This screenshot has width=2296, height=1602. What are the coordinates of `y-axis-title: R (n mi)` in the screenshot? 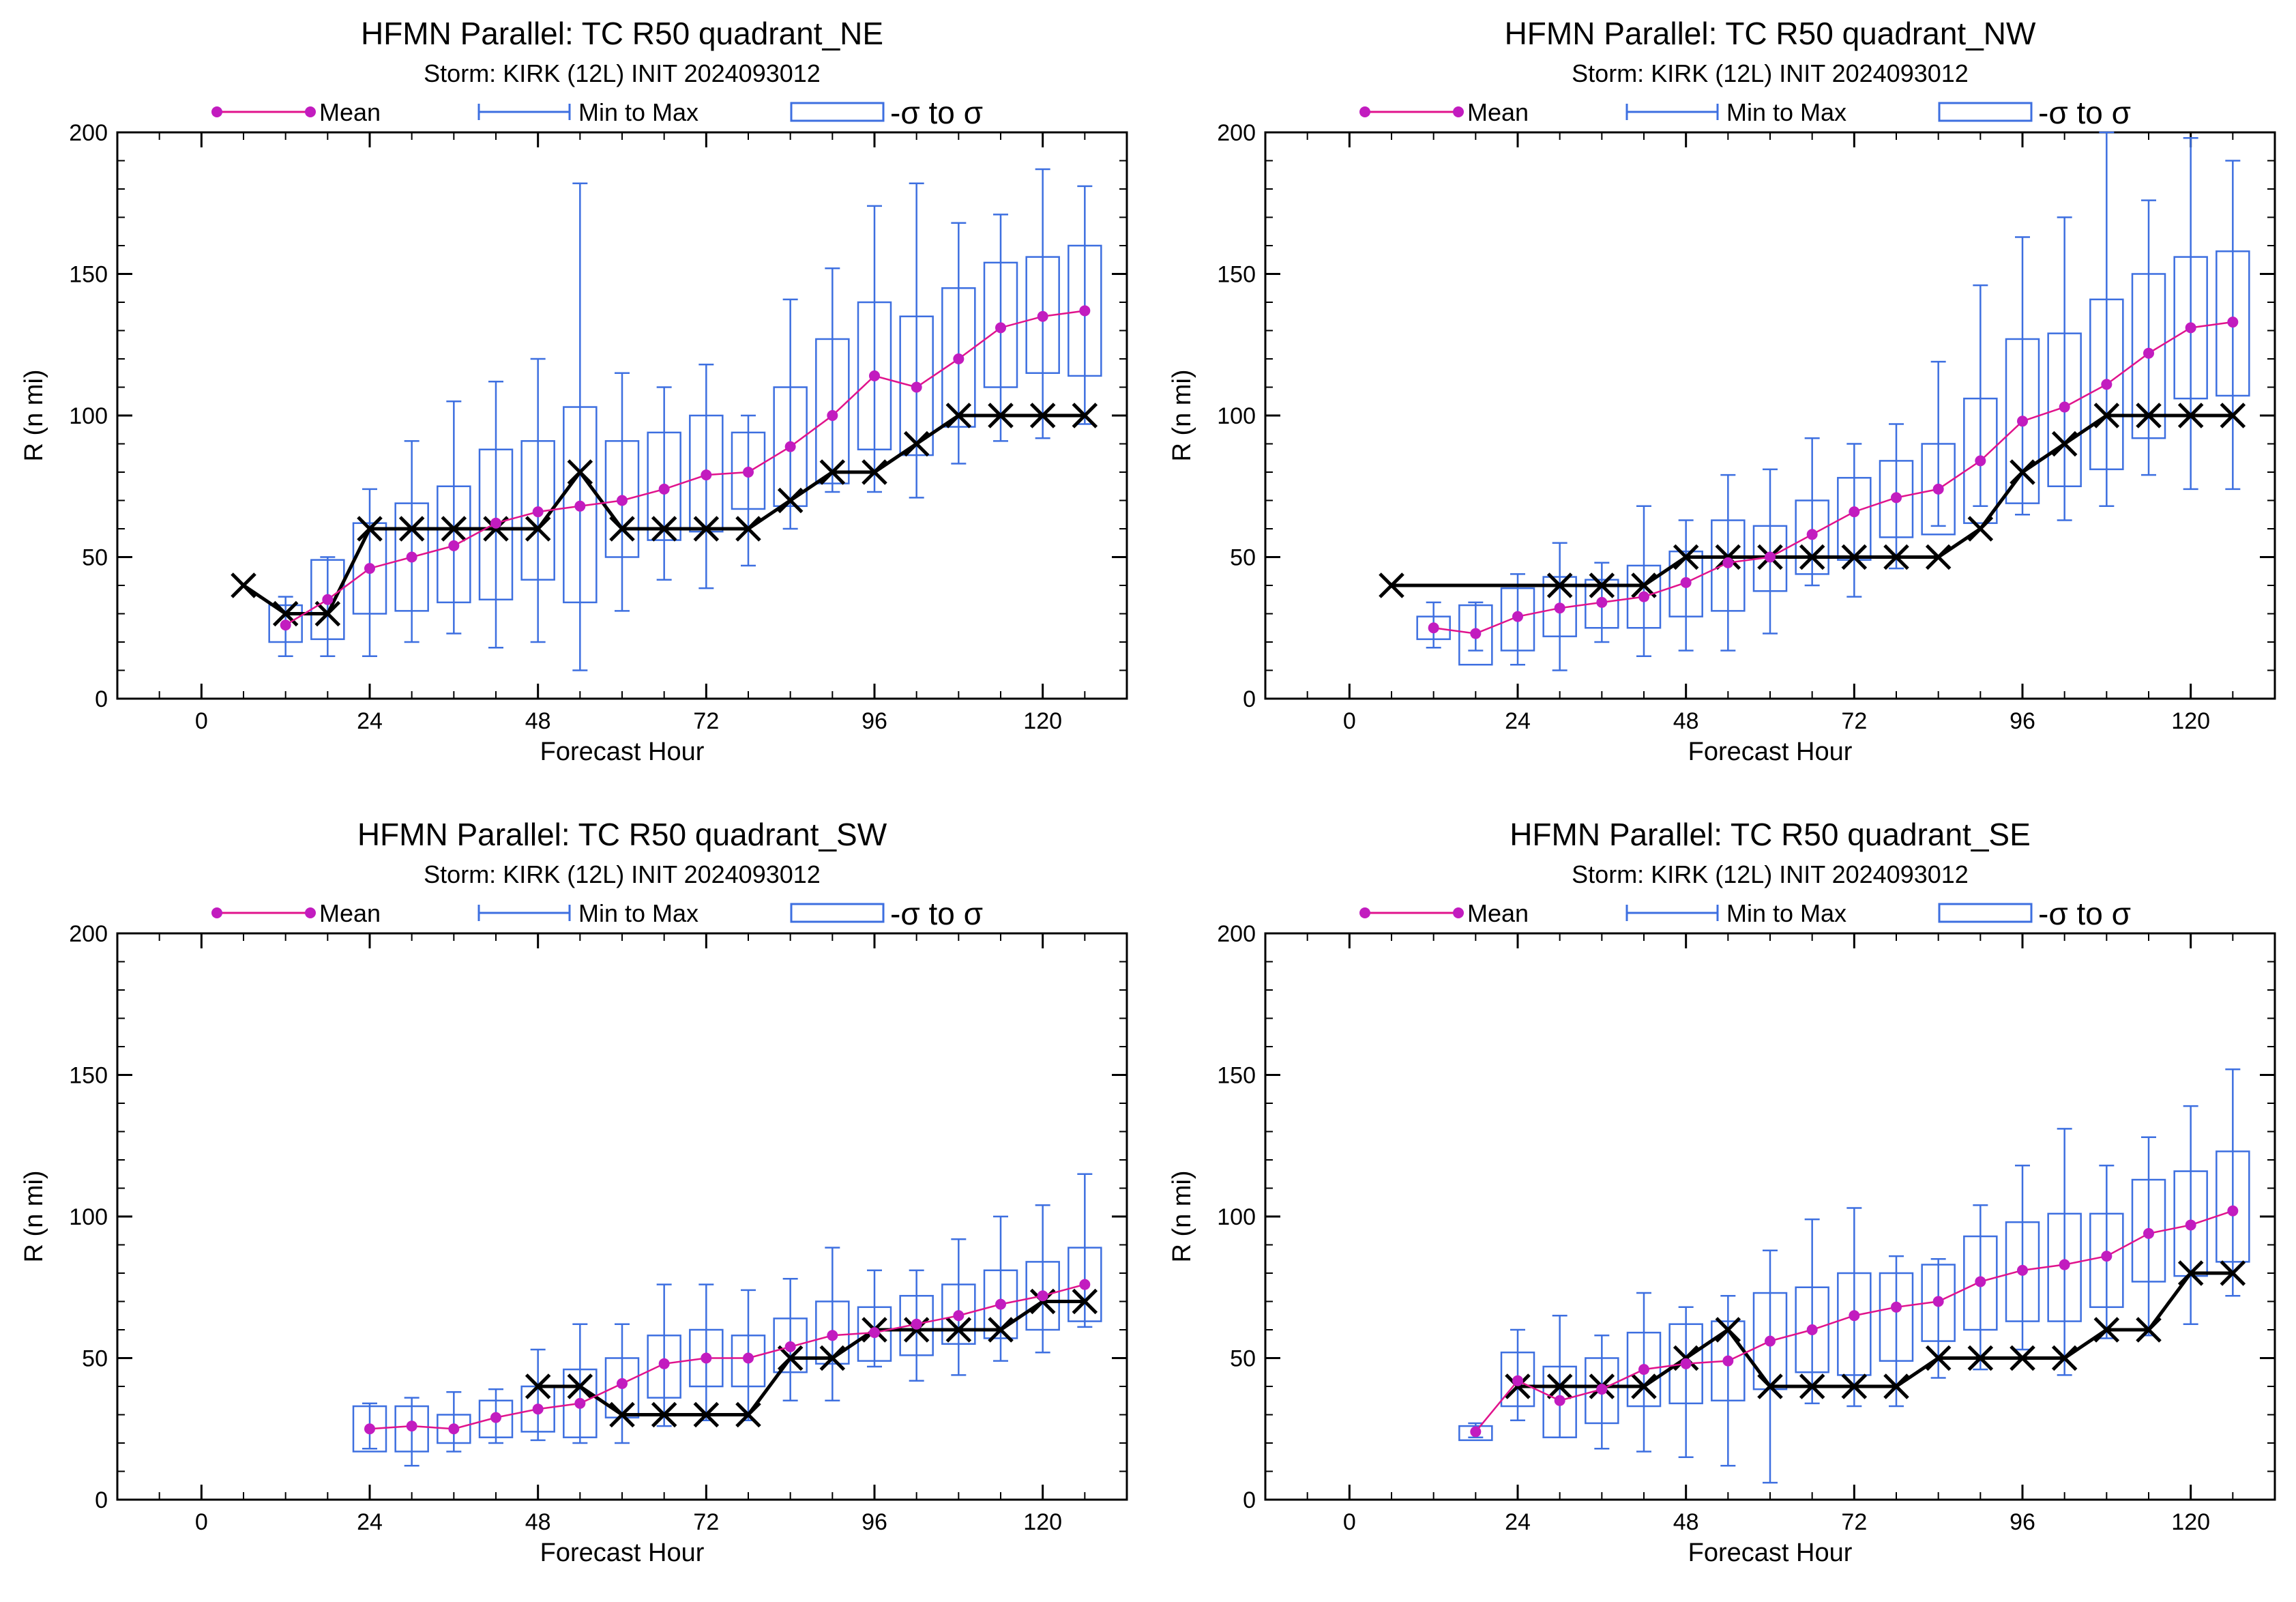 It's located at (34, 1216).